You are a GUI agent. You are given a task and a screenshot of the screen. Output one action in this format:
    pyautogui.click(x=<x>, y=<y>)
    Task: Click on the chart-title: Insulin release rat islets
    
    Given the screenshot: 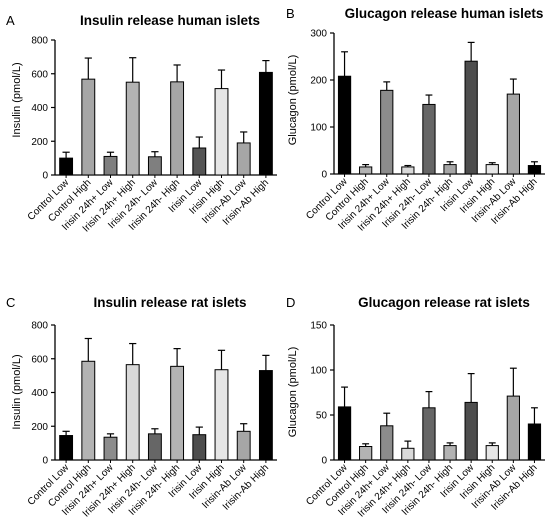 What is the action you would take?
    pyautogui.click(x=169, y=302)
    